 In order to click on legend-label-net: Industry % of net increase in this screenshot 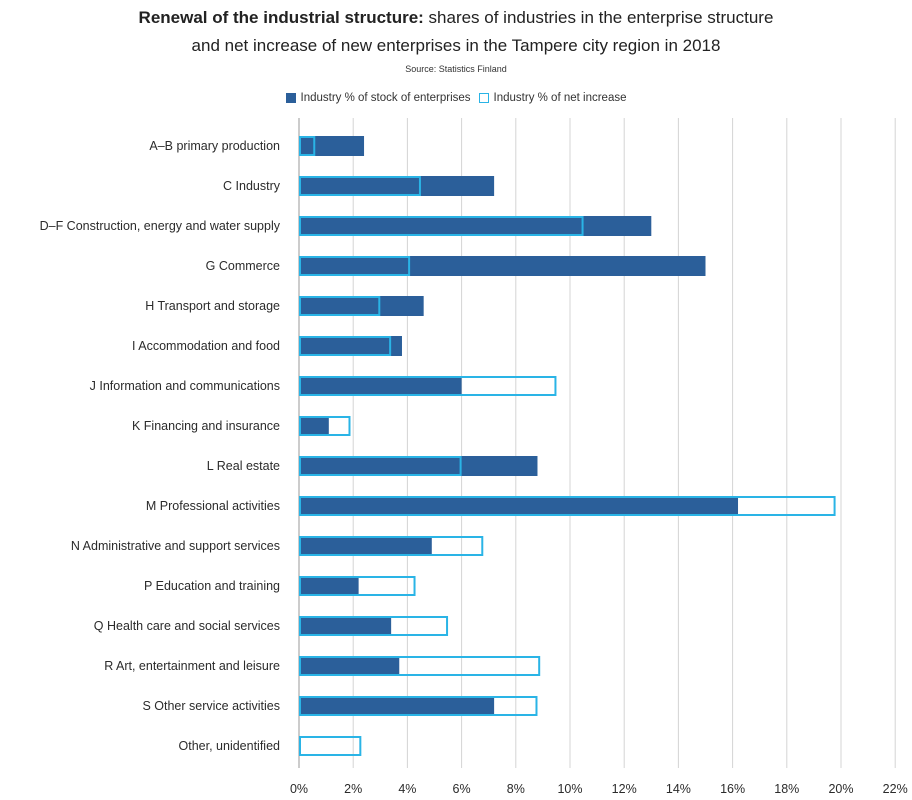, I will do `click(560, 98)`.